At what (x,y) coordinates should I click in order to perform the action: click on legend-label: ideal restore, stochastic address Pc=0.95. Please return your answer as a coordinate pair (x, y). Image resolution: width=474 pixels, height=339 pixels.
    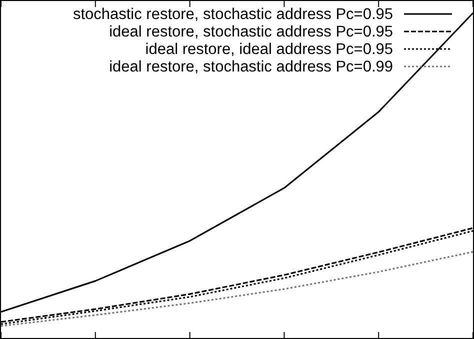
    Looking at the image, I should click on (251, 32).